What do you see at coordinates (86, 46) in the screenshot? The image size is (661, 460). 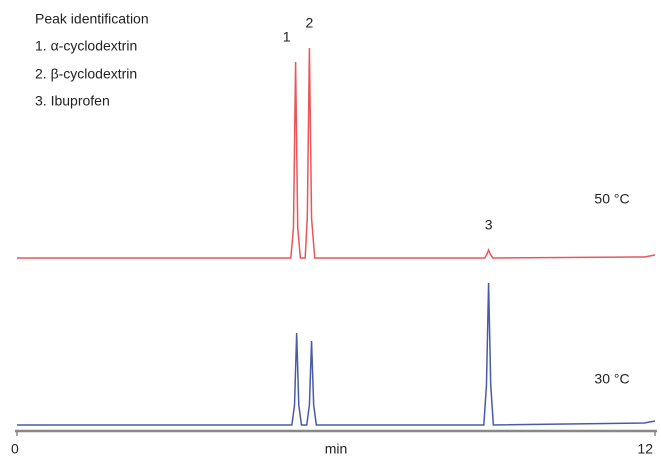 I see `legend-item: 1. α-cyclodextrin` at bounding box center [86, 46].